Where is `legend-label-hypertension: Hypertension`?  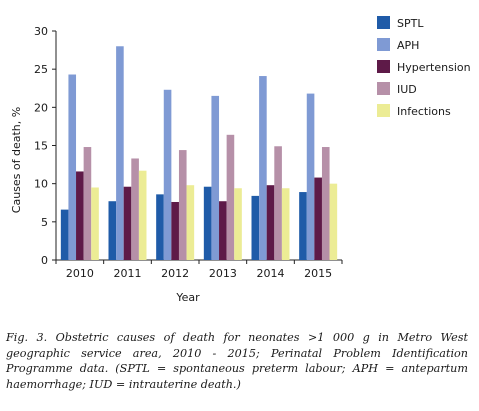 legend-label-hypertension: Hypertension is located at coordinates (434, 67).